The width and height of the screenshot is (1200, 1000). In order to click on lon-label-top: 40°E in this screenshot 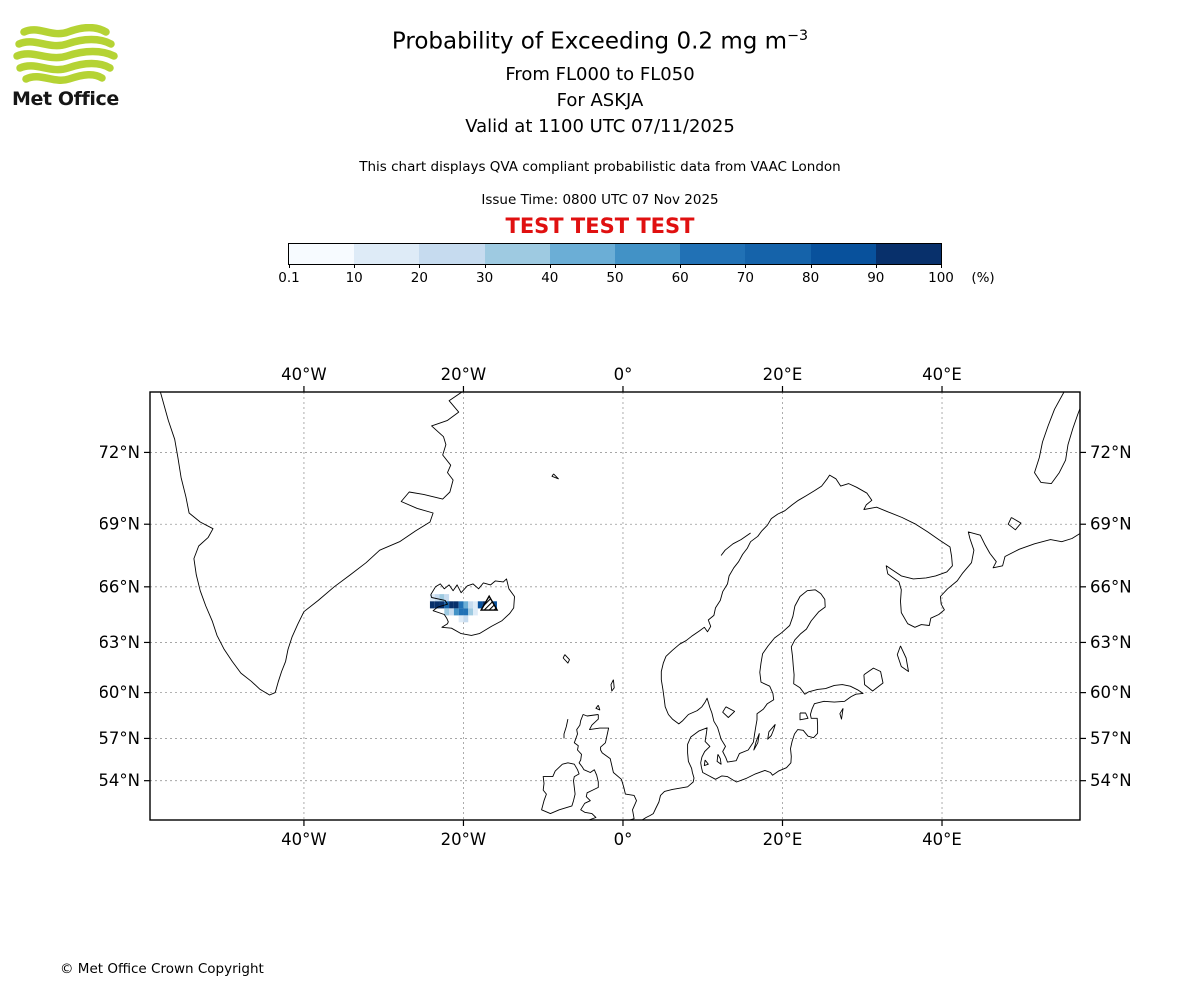, I will do `click(942, 374)`.